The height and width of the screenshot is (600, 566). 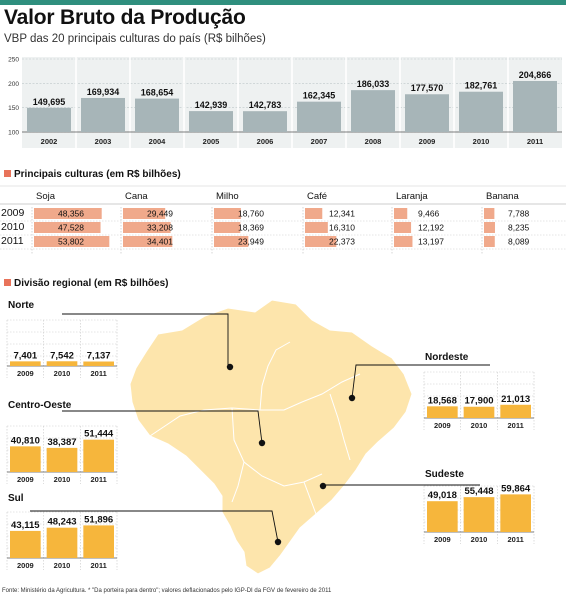 What do you see at coordinates (442, 400) in the screenshot?
I see `region-bar-value-label: 18,568` at bounding box center [442, 400].